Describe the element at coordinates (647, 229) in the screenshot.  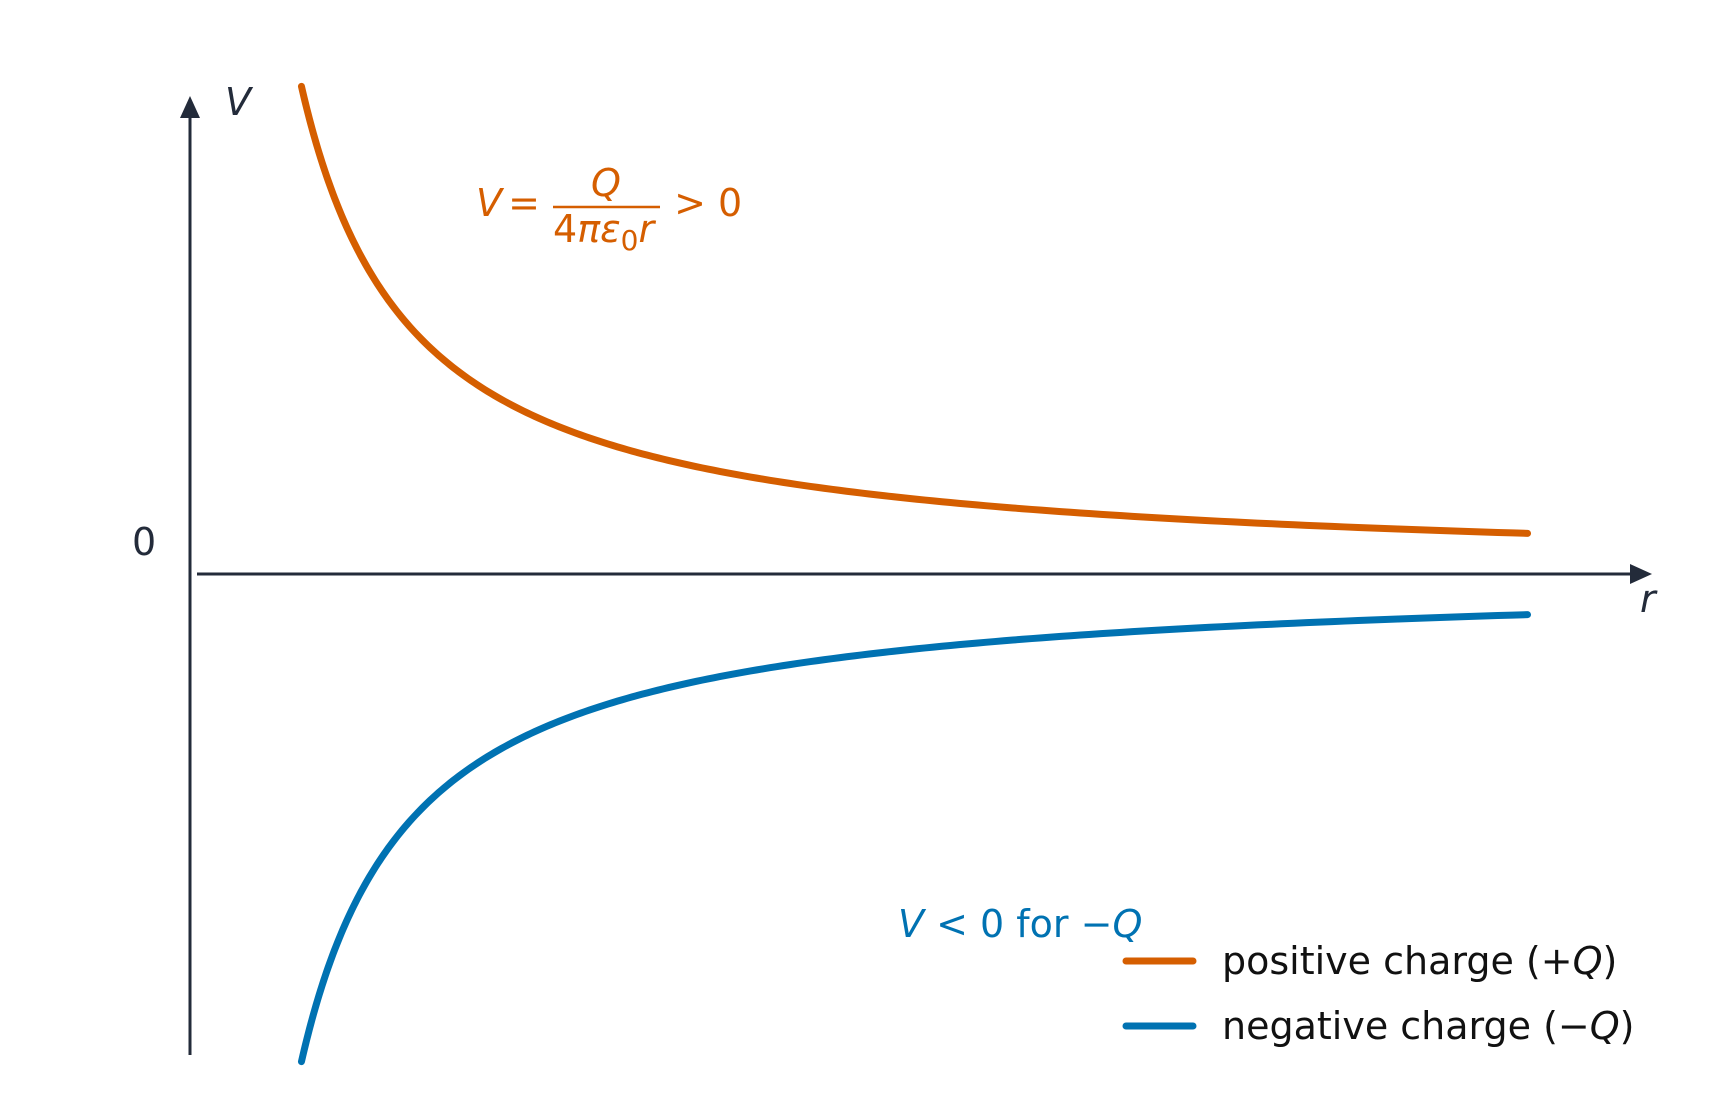
I see `denominator-r: r` at that location.